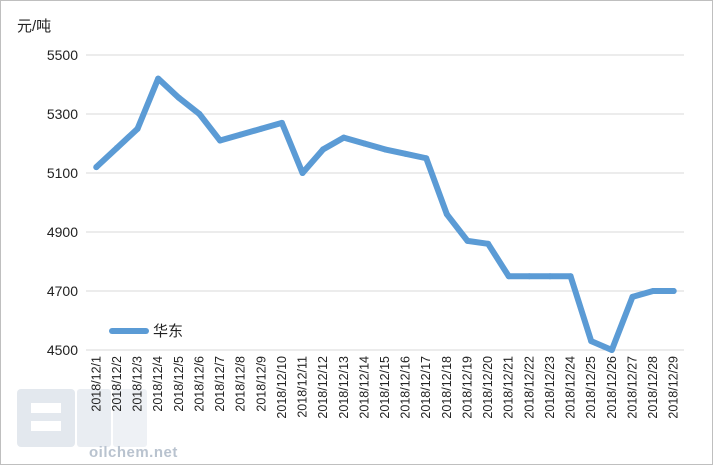 This screenshot has width=713, height=465. Describe the element at coordinates (62, 202) in the screenshot. I see `y-axis: 4500 4700 4900 5100 5300 5500` at that location.